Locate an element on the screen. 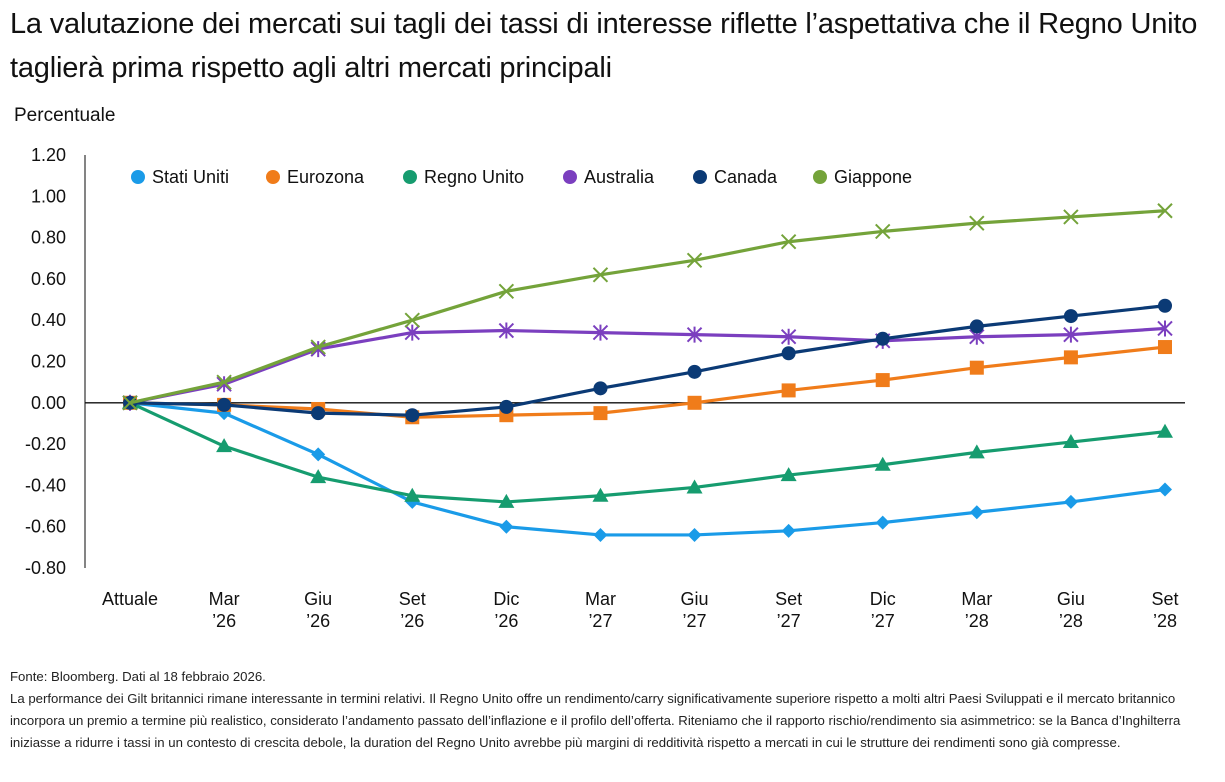 This screenshot has width=1225, height=782. y-tick-label: 1.20 is located at coordinates (48, 155).